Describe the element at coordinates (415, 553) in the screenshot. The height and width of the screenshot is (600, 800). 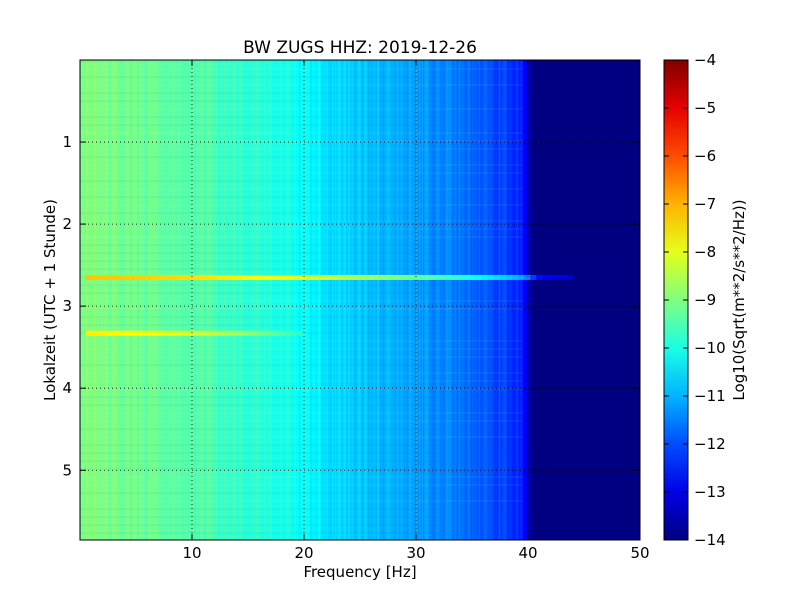
I see `x-tick-label: 30` at that location.